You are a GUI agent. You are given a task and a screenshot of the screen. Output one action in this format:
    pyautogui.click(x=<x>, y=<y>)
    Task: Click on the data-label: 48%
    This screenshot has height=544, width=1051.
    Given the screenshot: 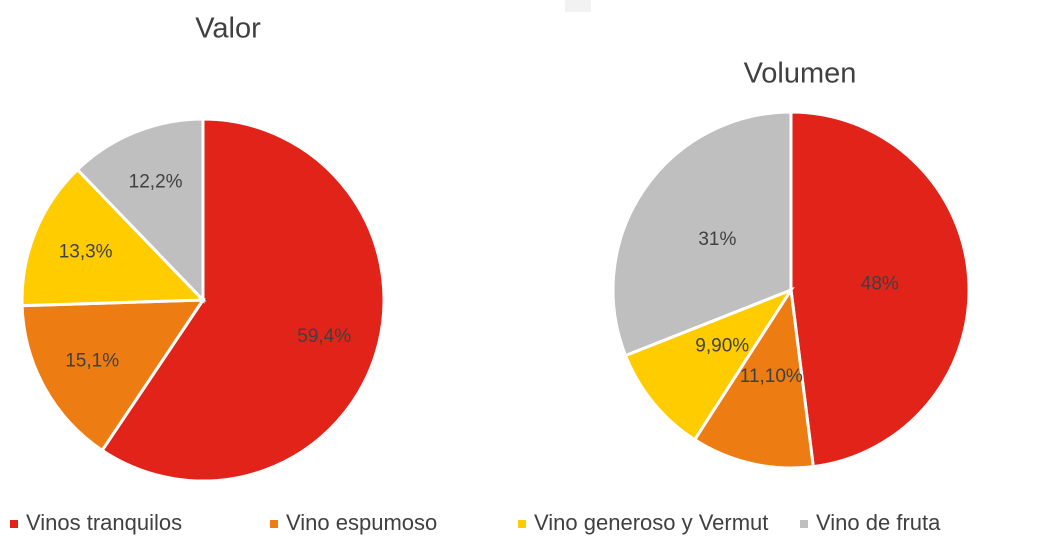 What is the action you would take?
    pyautogui.click(x=880, y=283)
    